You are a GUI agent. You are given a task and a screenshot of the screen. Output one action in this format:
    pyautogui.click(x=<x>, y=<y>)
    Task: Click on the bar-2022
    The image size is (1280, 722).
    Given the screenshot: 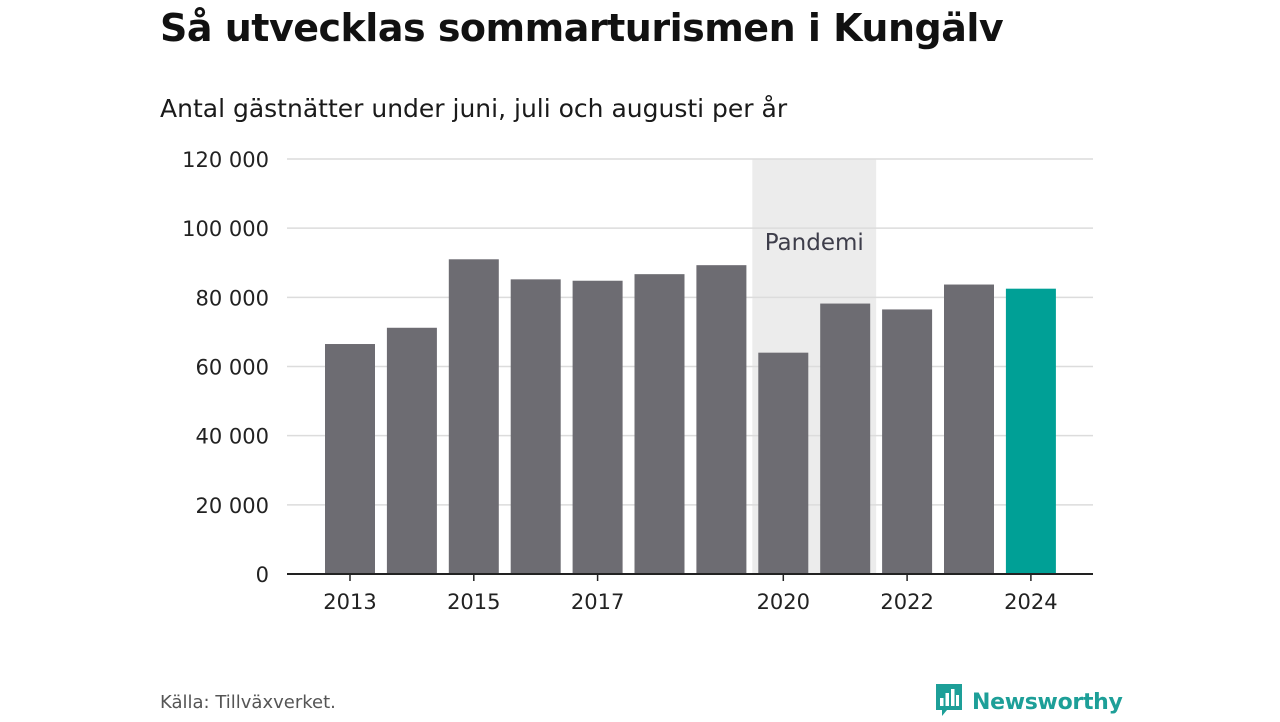 What is the action you would take?
    pyautogui.click(x=907, y=441)
    